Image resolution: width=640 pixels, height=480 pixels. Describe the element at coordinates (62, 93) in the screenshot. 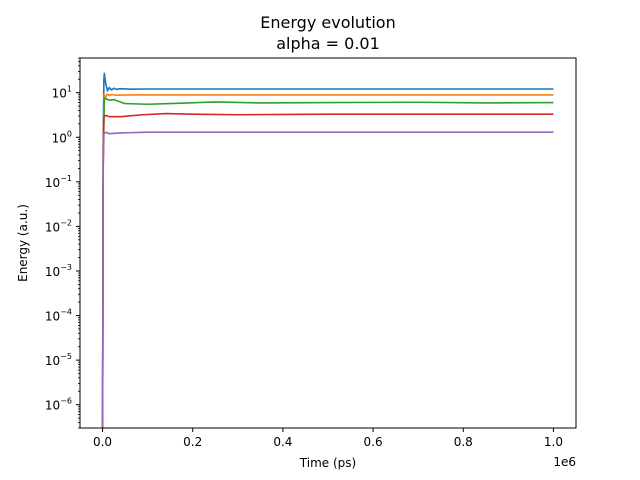

I see `y-tick-label: 10¹` at that location.